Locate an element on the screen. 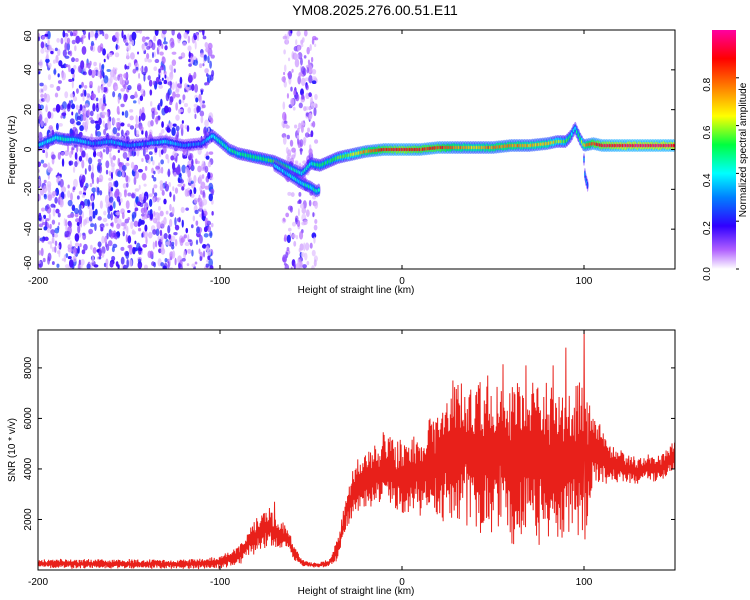 The height and width of the screenshot is (600, 750). y-tick-label: -20 is located at coordinates (28, 189).